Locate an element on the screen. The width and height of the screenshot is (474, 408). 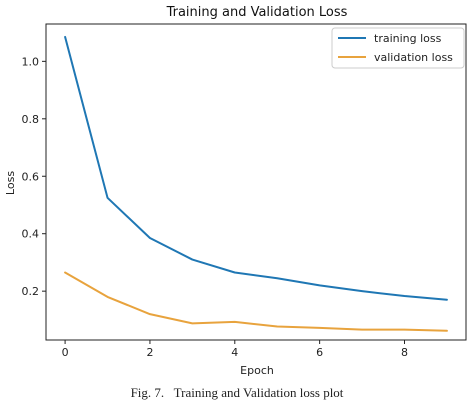
x-tick-label: 0 is located at coordinates (65, 352).